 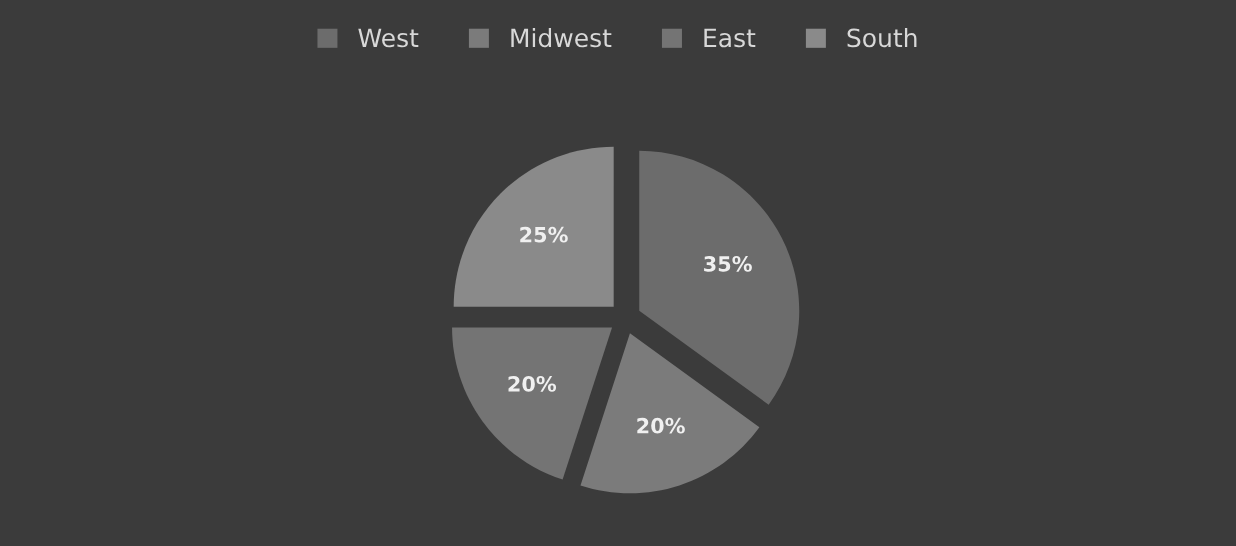 What do you see at coordinates (882, 37) in the screenshot?
I see `legend-label: South` at bounding box center [882, 37].